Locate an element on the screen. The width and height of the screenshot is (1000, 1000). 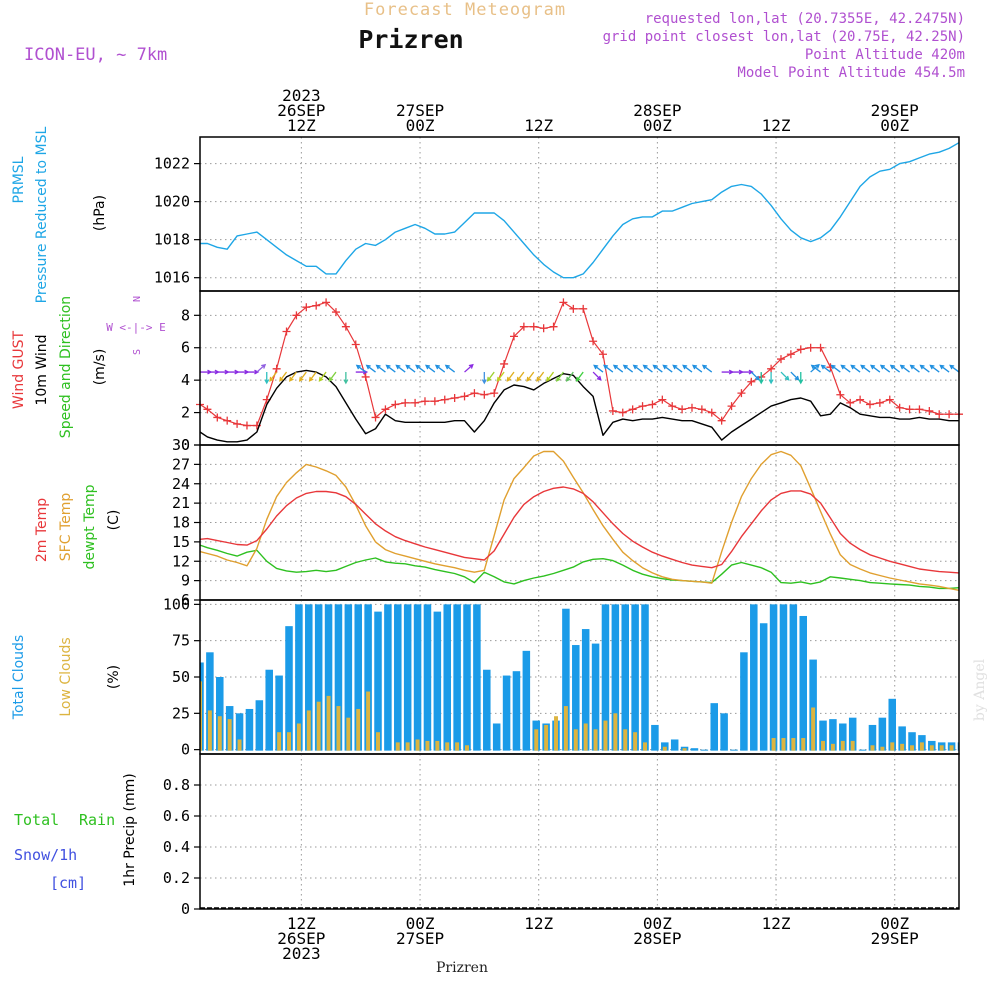
pressure-unit: (hPa) is located at coordinates (100, 213).